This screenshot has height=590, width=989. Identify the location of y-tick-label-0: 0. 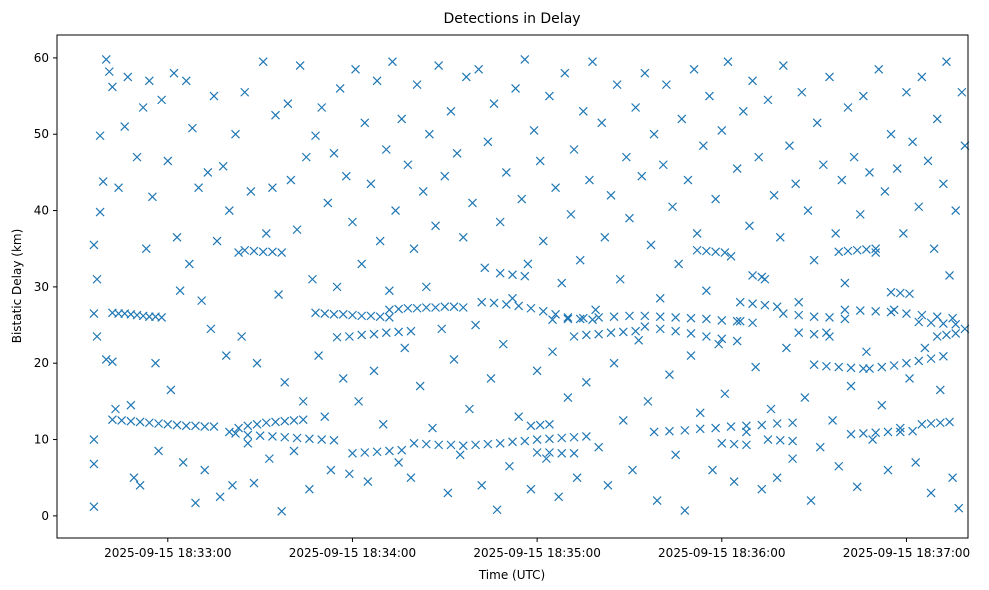
(45, 516).